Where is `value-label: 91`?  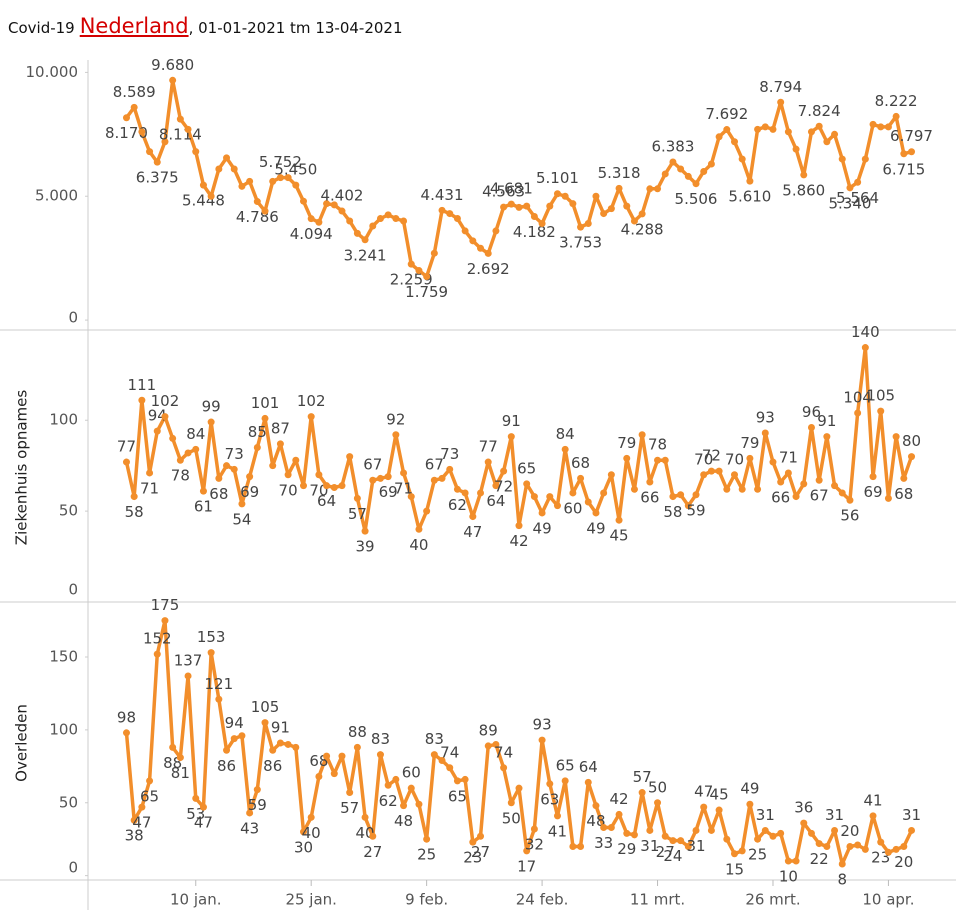 value-label: 91 is located at coordinates (280, 728).